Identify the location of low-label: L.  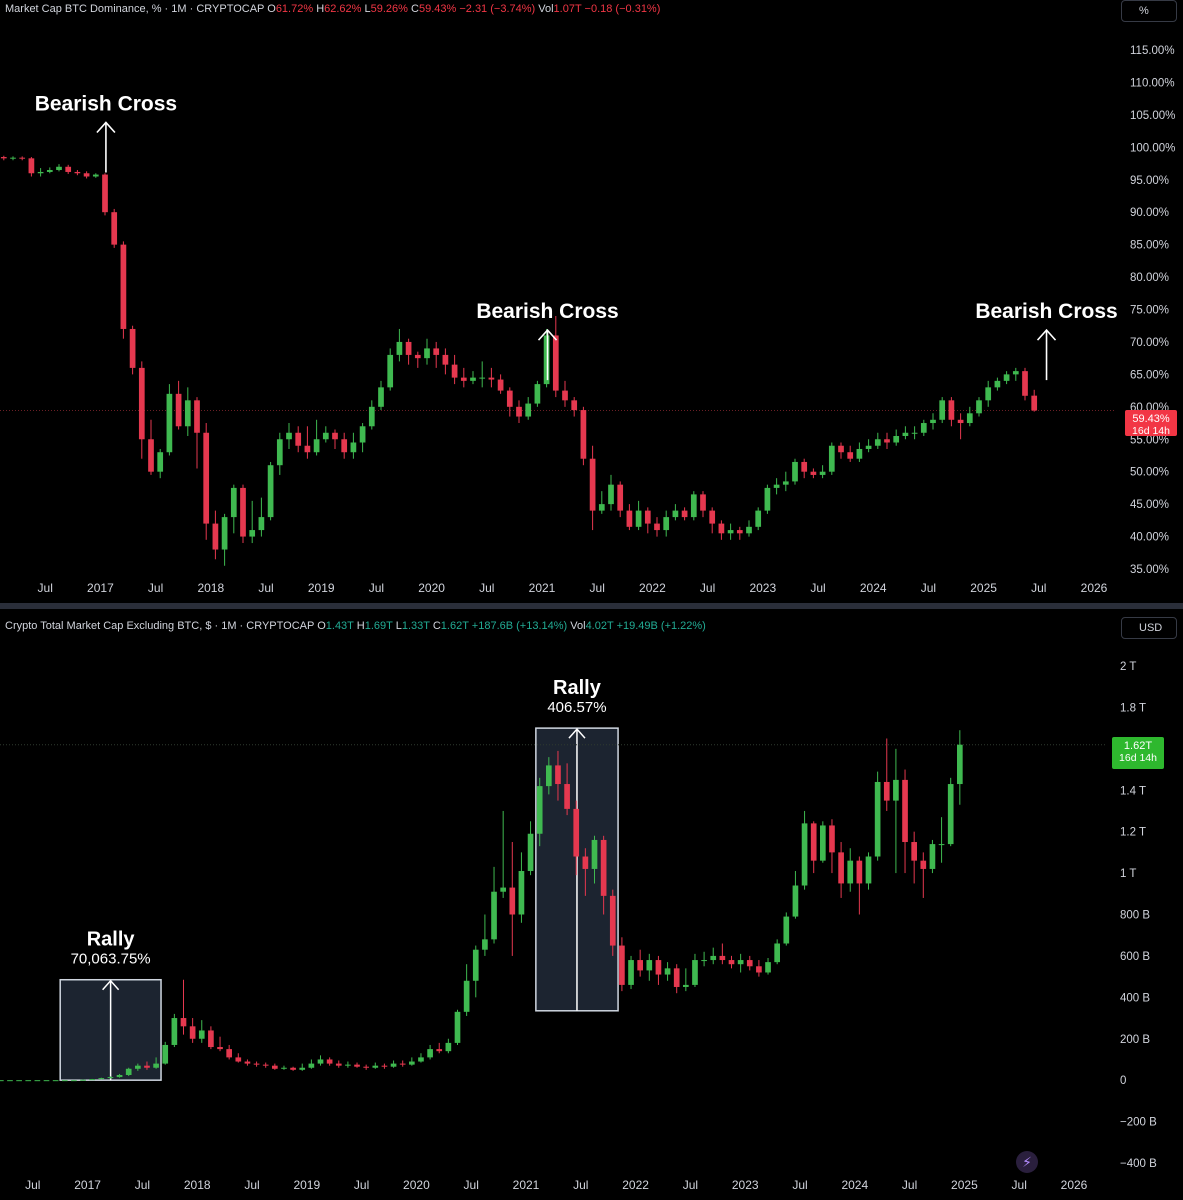
(367, 9).